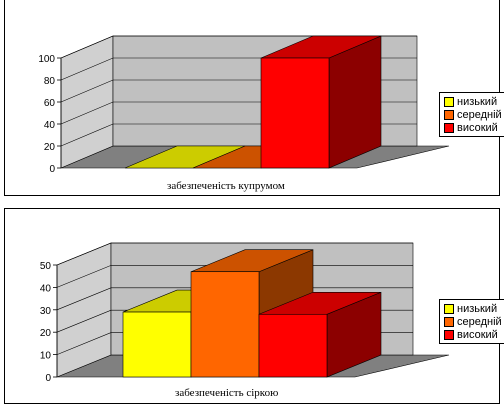 The image size is (504, 406). Describe the element at coordinates (46, 266) in the screenshot. I see `y-tick-label: 50` at that location.